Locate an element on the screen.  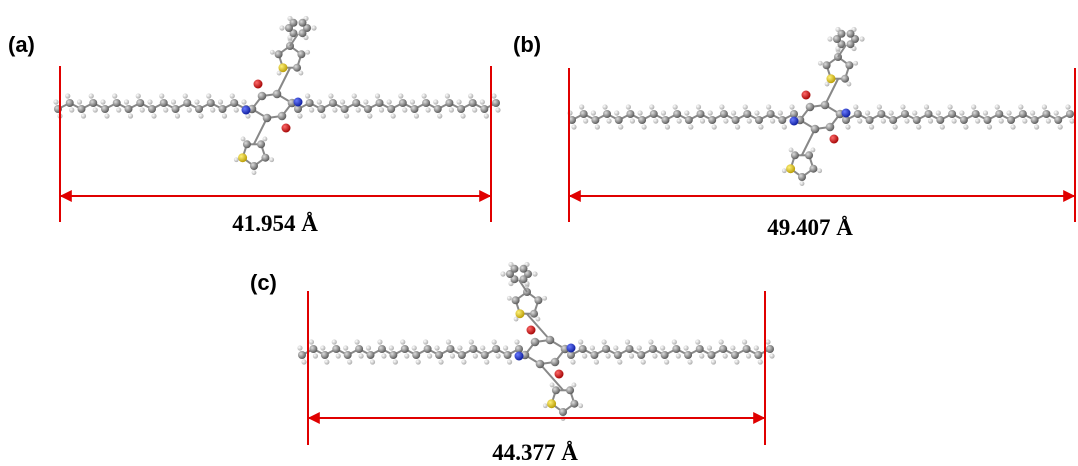
panel-label: (a) is located at coordinates (21, 44).